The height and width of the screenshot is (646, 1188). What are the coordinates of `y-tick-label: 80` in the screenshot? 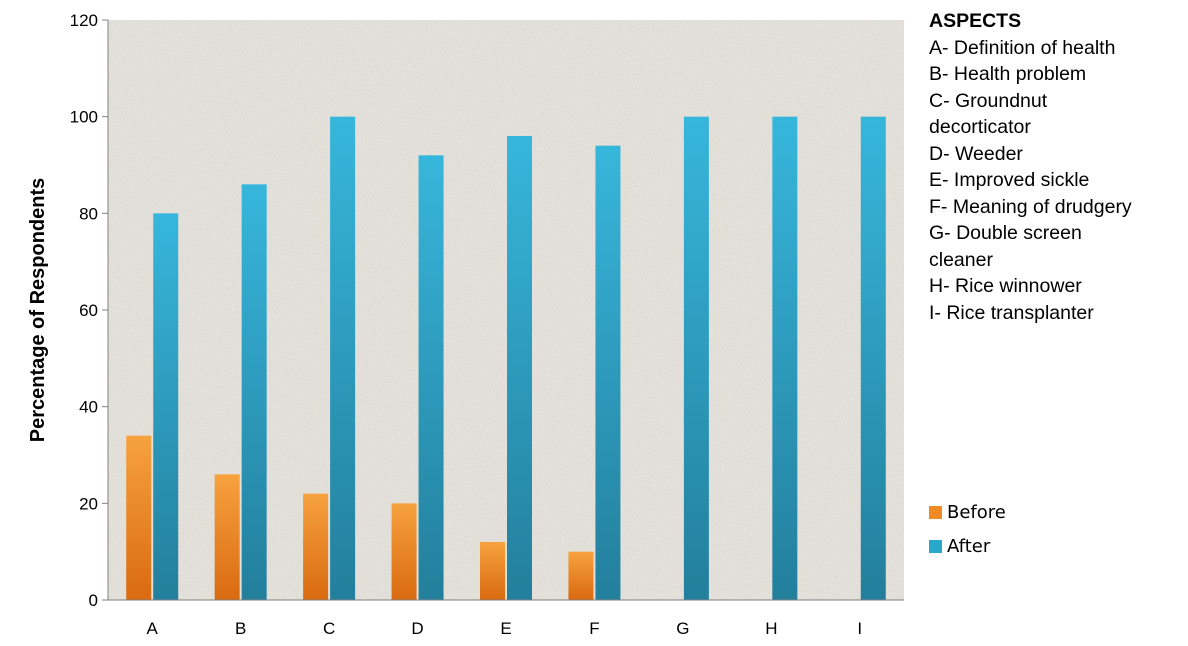 It's located at (88, 213).